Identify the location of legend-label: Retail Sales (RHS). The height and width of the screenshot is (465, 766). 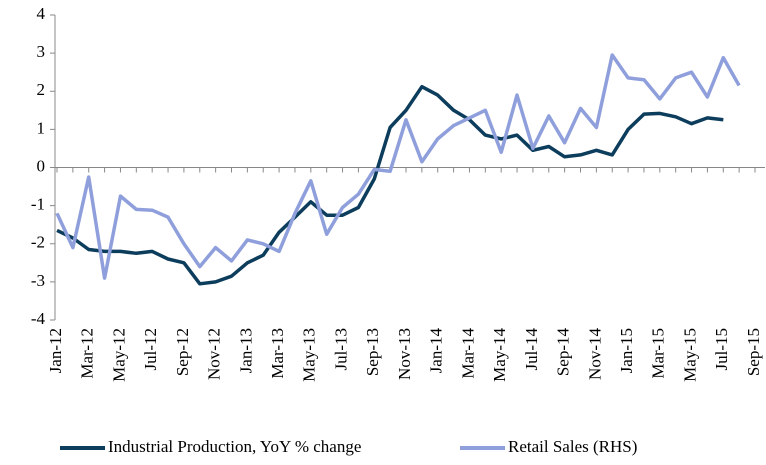
(572, 446).